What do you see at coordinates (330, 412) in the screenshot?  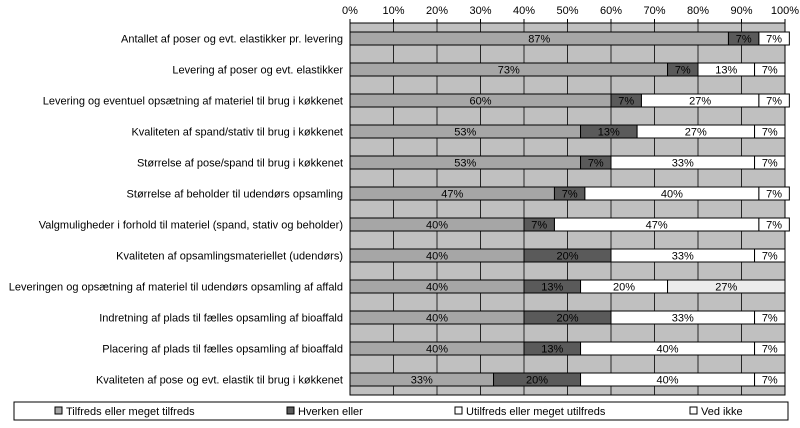 I see `legend-label: Hverken eller` at bounding box center [330, 412].